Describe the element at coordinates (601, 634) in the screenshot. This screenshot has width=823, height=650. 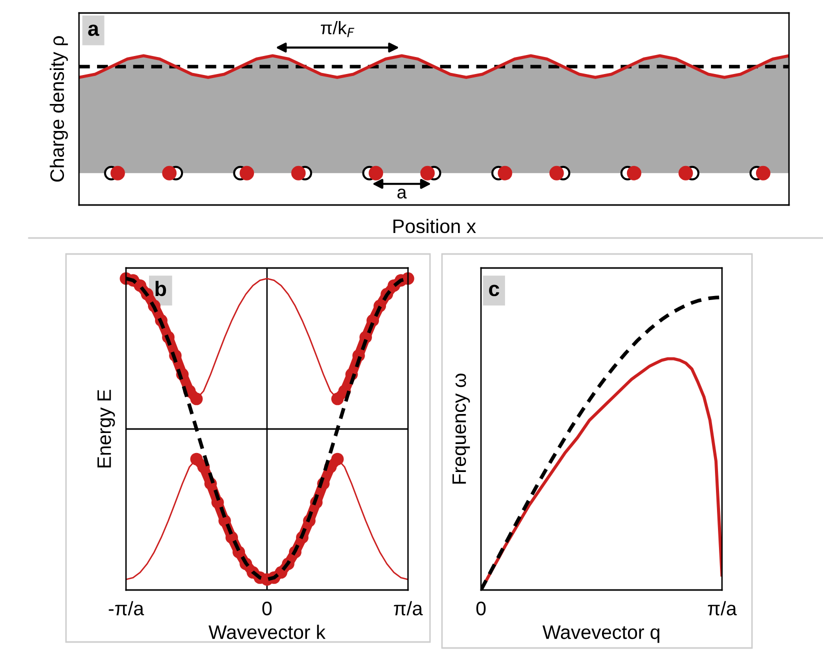
I see `x-axis-title: Wavevector q` at that location.